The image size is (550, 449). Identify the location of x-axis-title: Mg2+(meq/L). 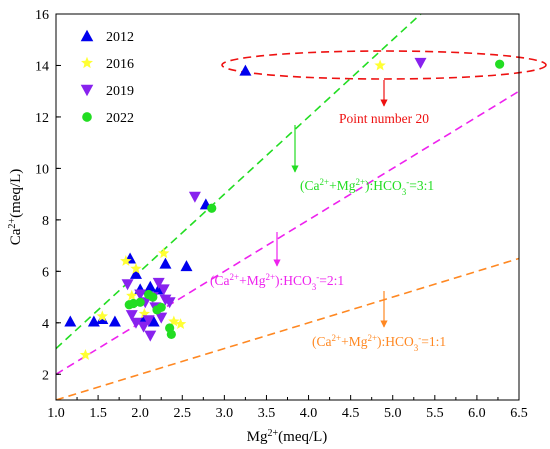
(287, 437).